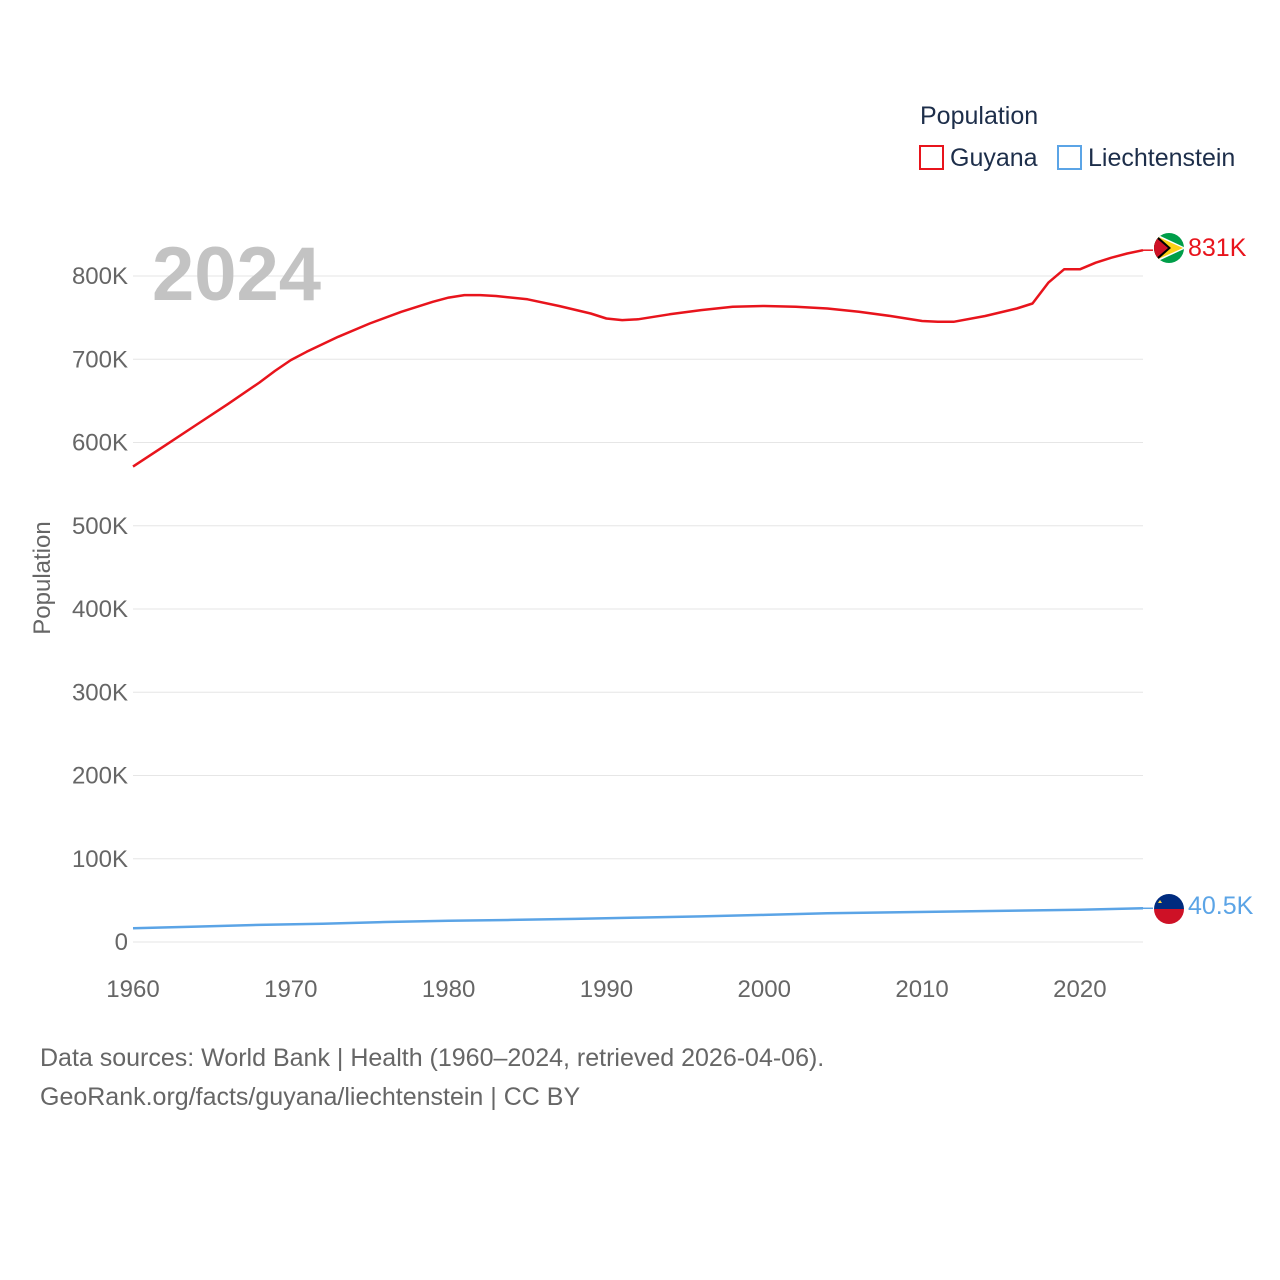  Describe the element at coordinates (42, 577) in the screenshot. I see `y-axis-title: Population` at that location.